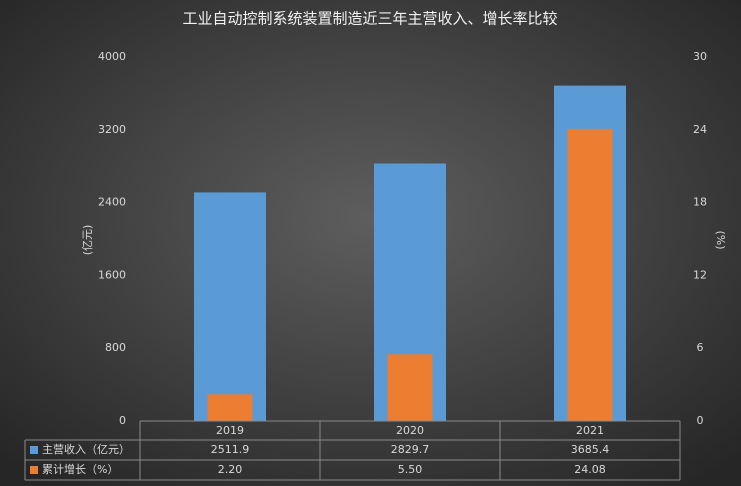  What do you see at coordinates (112, 274) in the screenshot?
I see `y-tick-label: 1600` at bounding box center [112, 274].